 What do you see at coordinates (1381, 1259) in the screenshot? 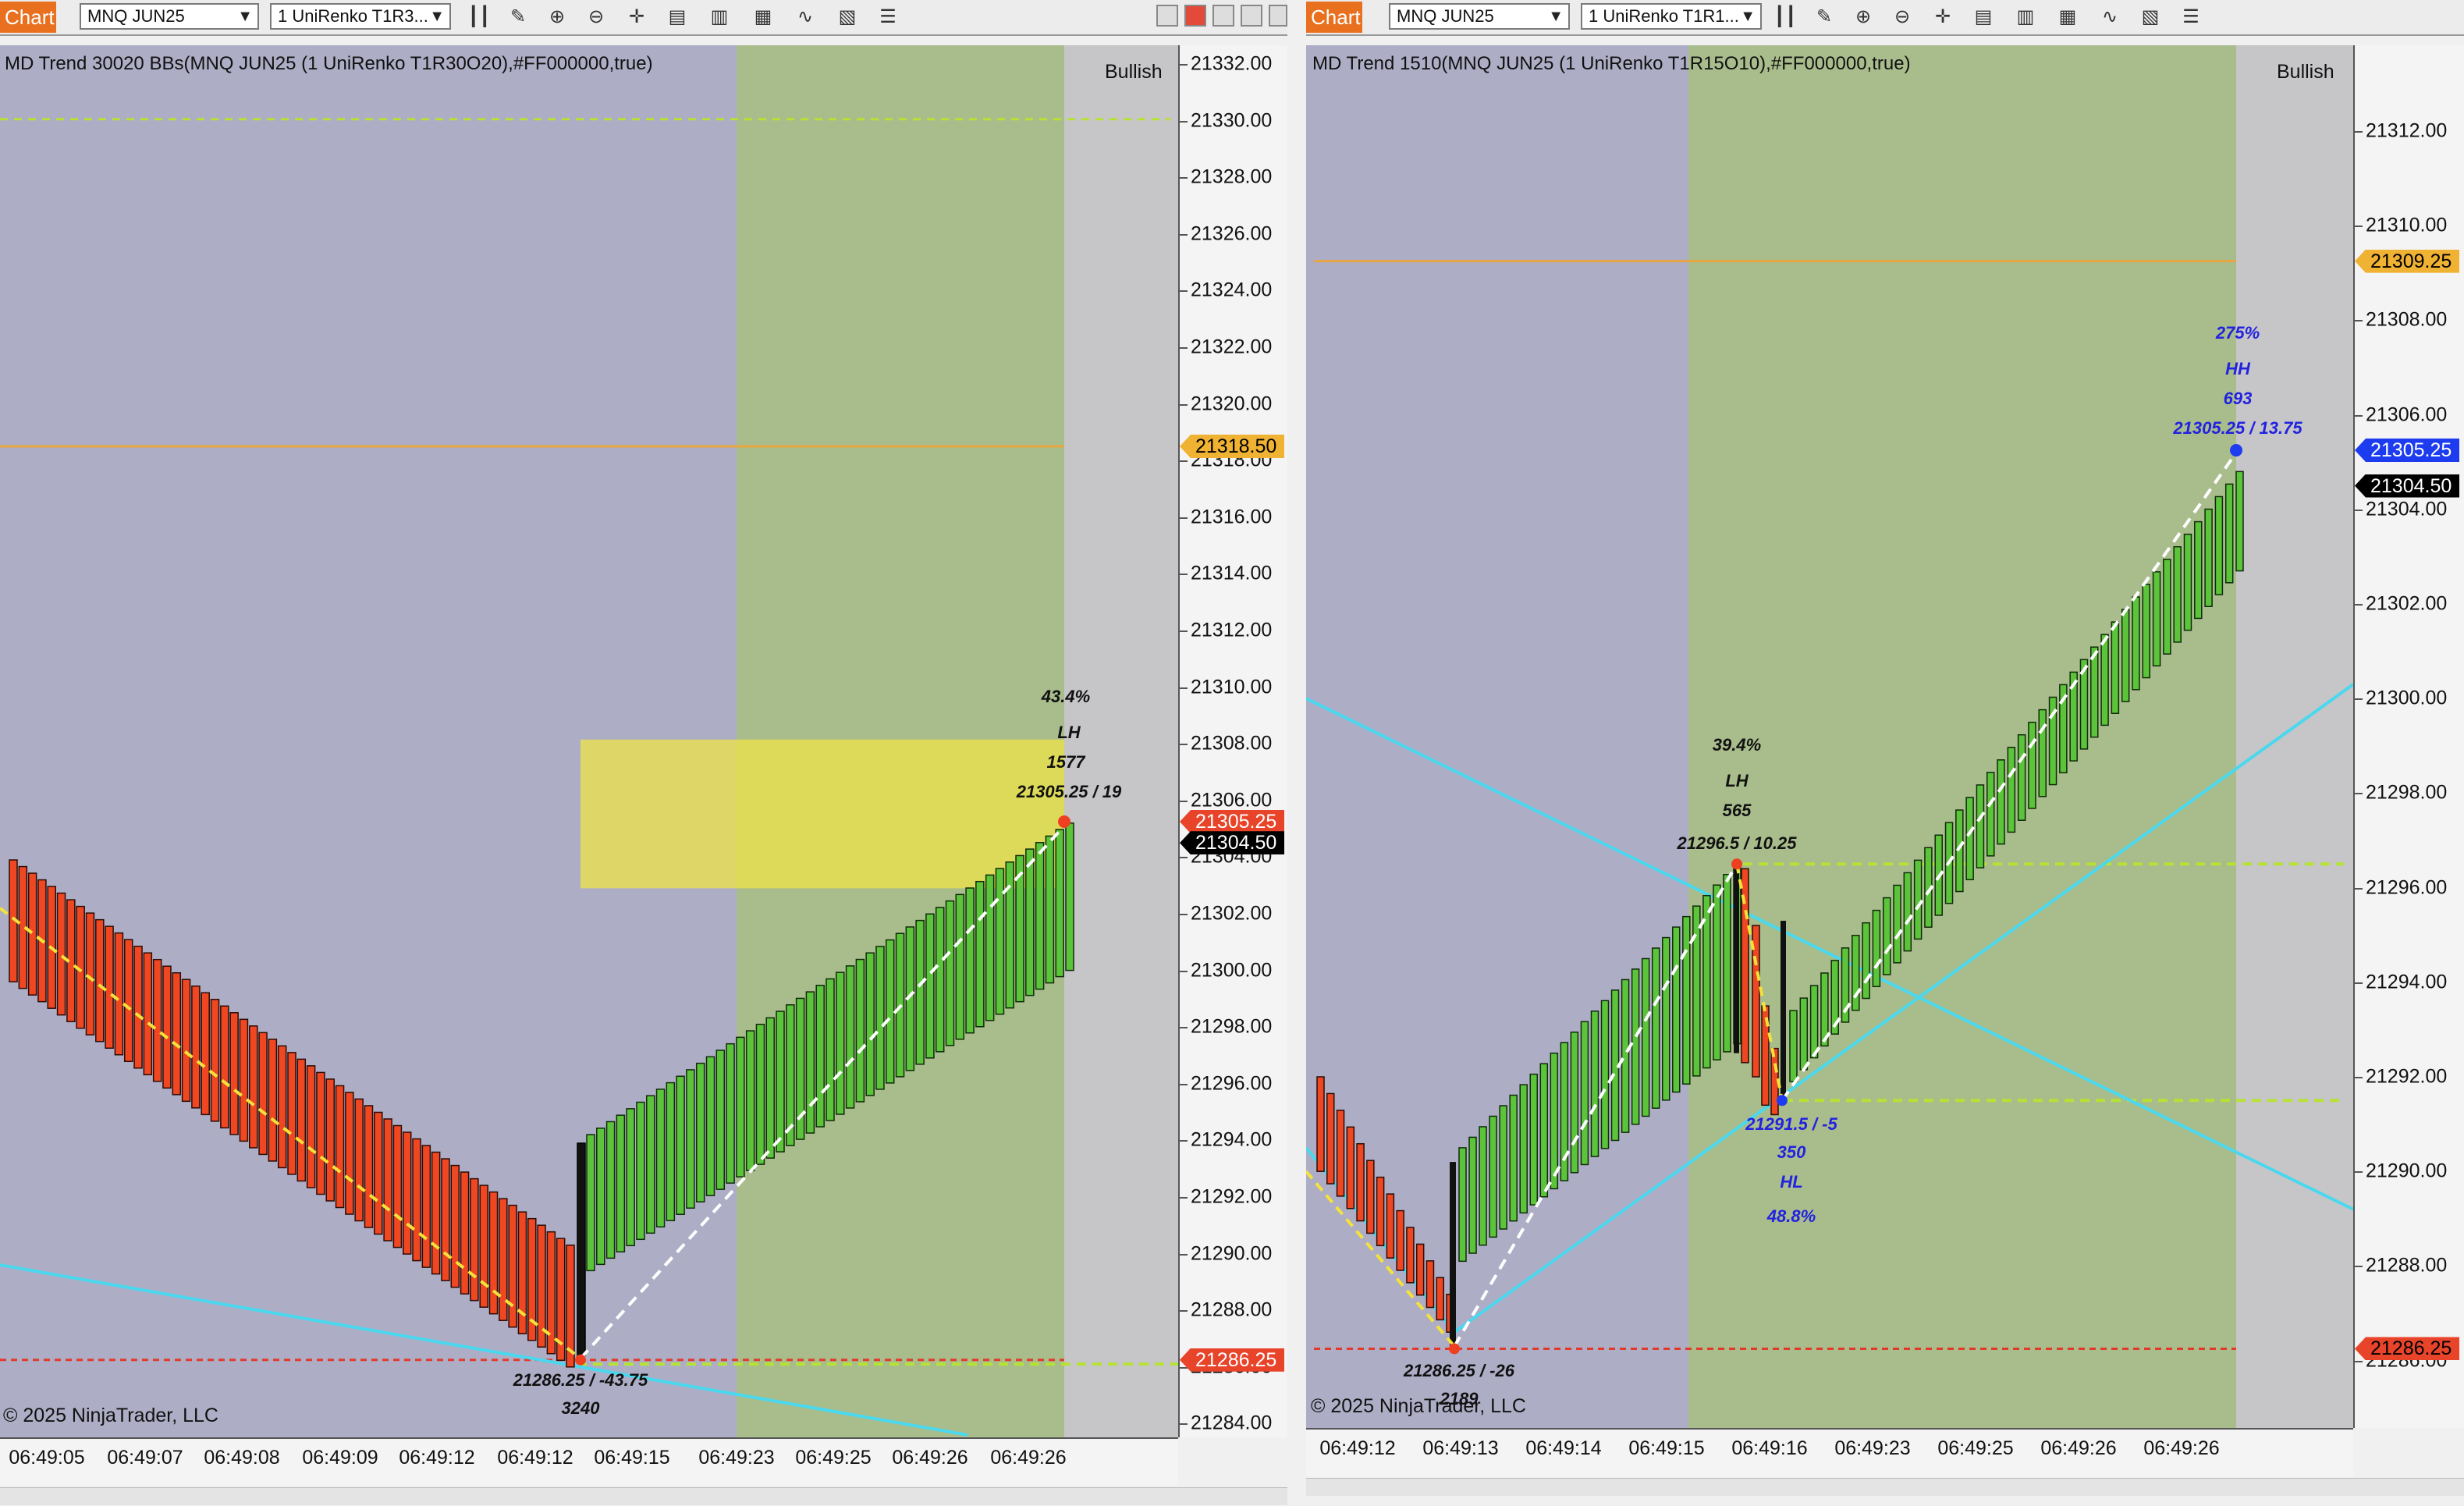
I see `right-down-swing-line` at bounding box center [1381, 1259].